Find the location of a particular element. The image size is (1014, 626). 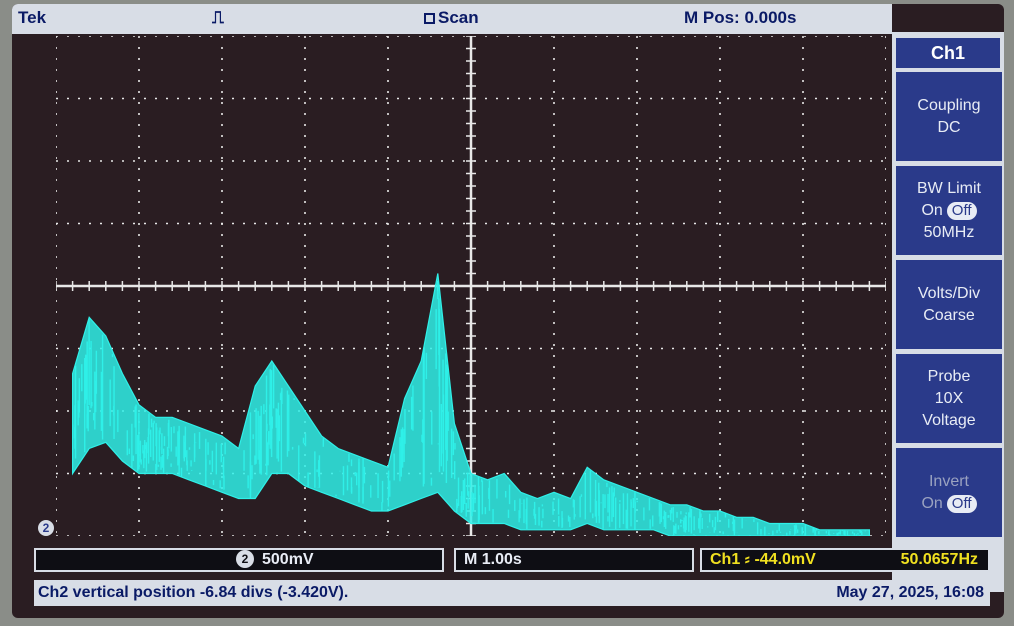

frequency-readout: 50.0657Hz is located at coordinates (939, 559).